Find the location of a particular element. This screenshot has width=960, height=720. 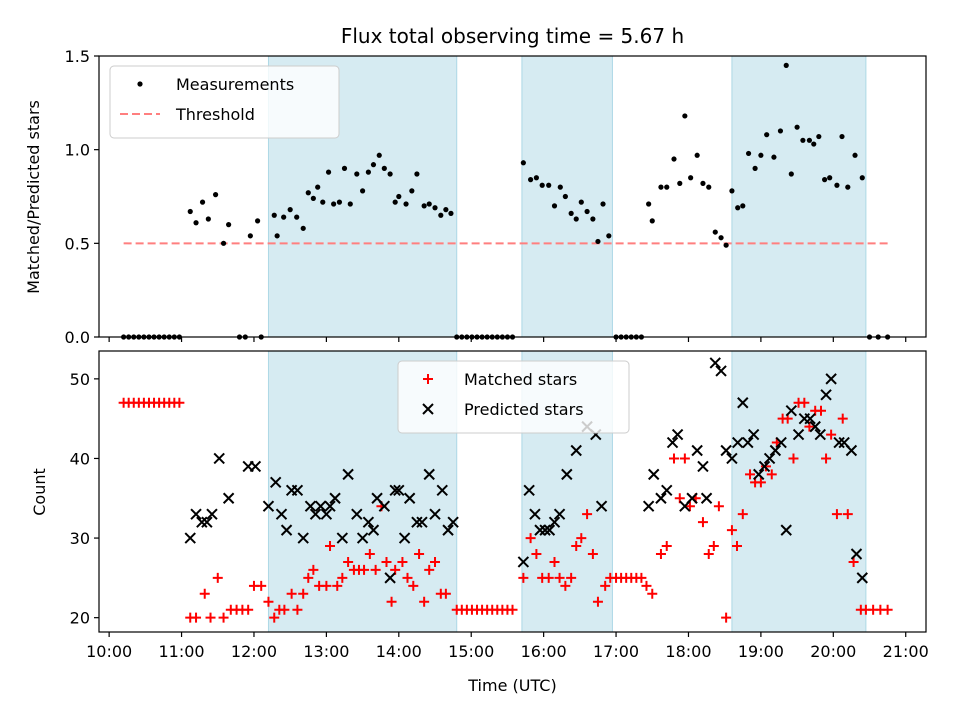

x-tick-label: 13:00 is located at coordinates (326, 651).